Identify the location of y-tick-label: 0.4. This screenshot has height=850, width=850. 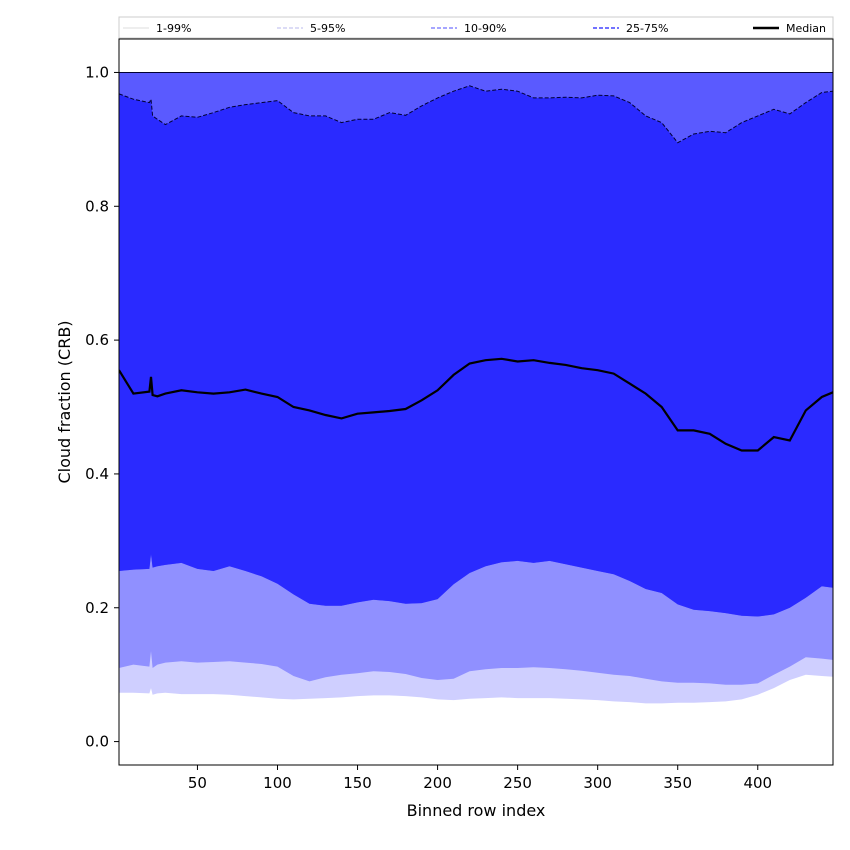
(97, 474).